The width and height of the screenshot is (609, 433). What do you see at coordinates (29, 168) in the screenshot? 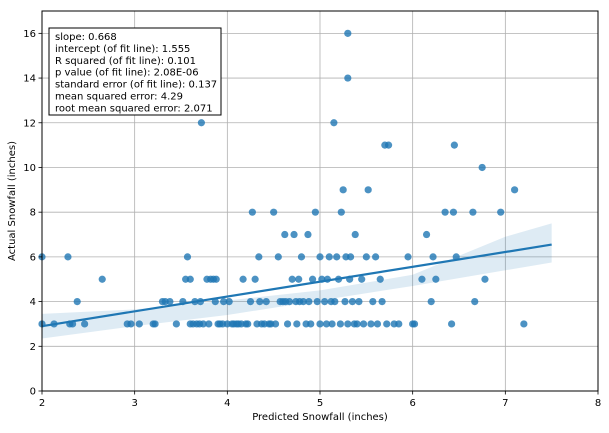
I see `y-tick-label: 10` at bounding box center [29, 168].